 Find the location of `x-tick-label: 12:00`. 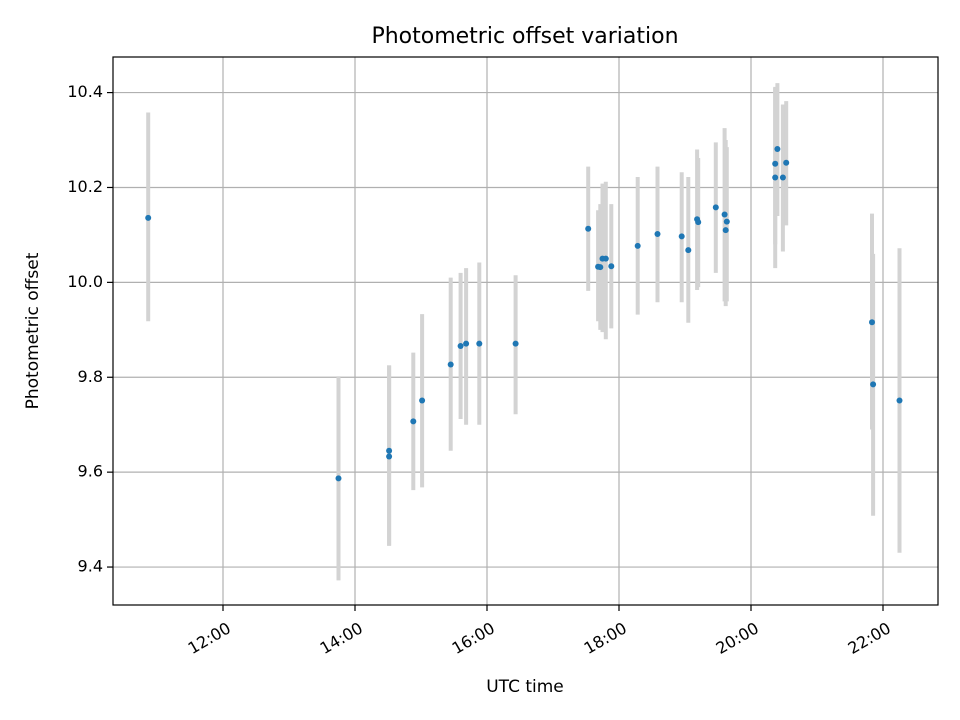

x-tick-label: 12:00 is located at coordinates (209, 638).